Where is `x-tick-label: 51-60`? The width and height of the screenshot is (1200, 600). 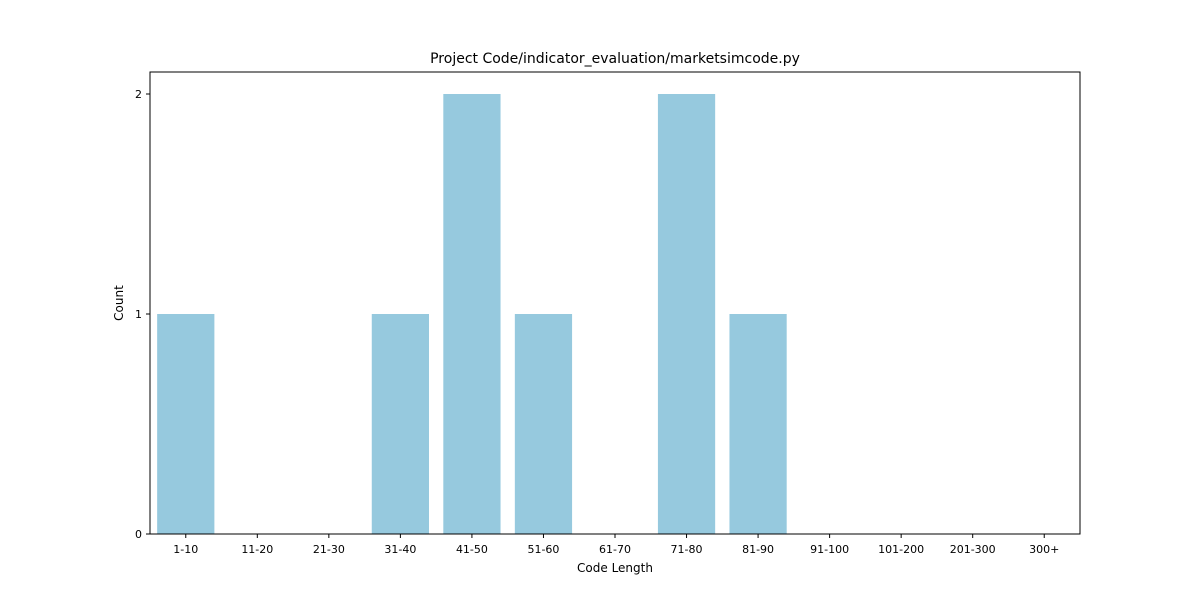 x-tick-label: 51-60 is located at coordinates (543, 549).